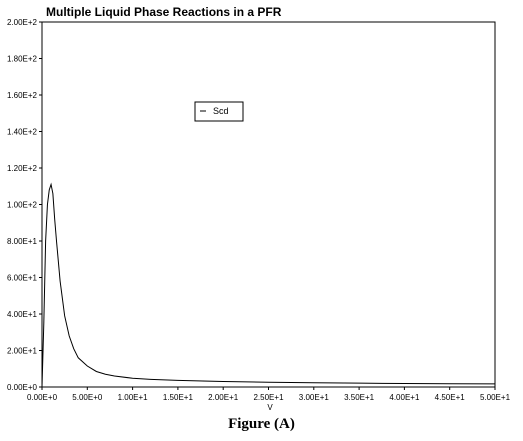 The image size is (523, 441). I want to click on x-axis-label: V, so click(270, 407).